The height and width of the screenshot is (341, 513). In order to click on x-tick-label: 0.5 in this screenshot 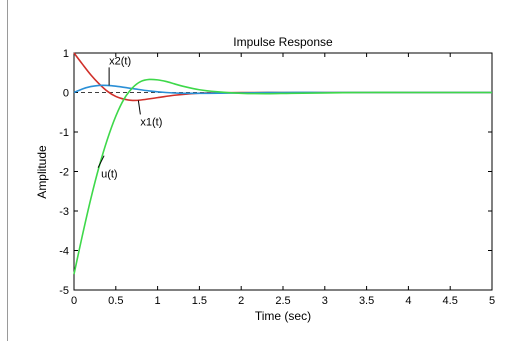, I will do `click(115, 301)`.